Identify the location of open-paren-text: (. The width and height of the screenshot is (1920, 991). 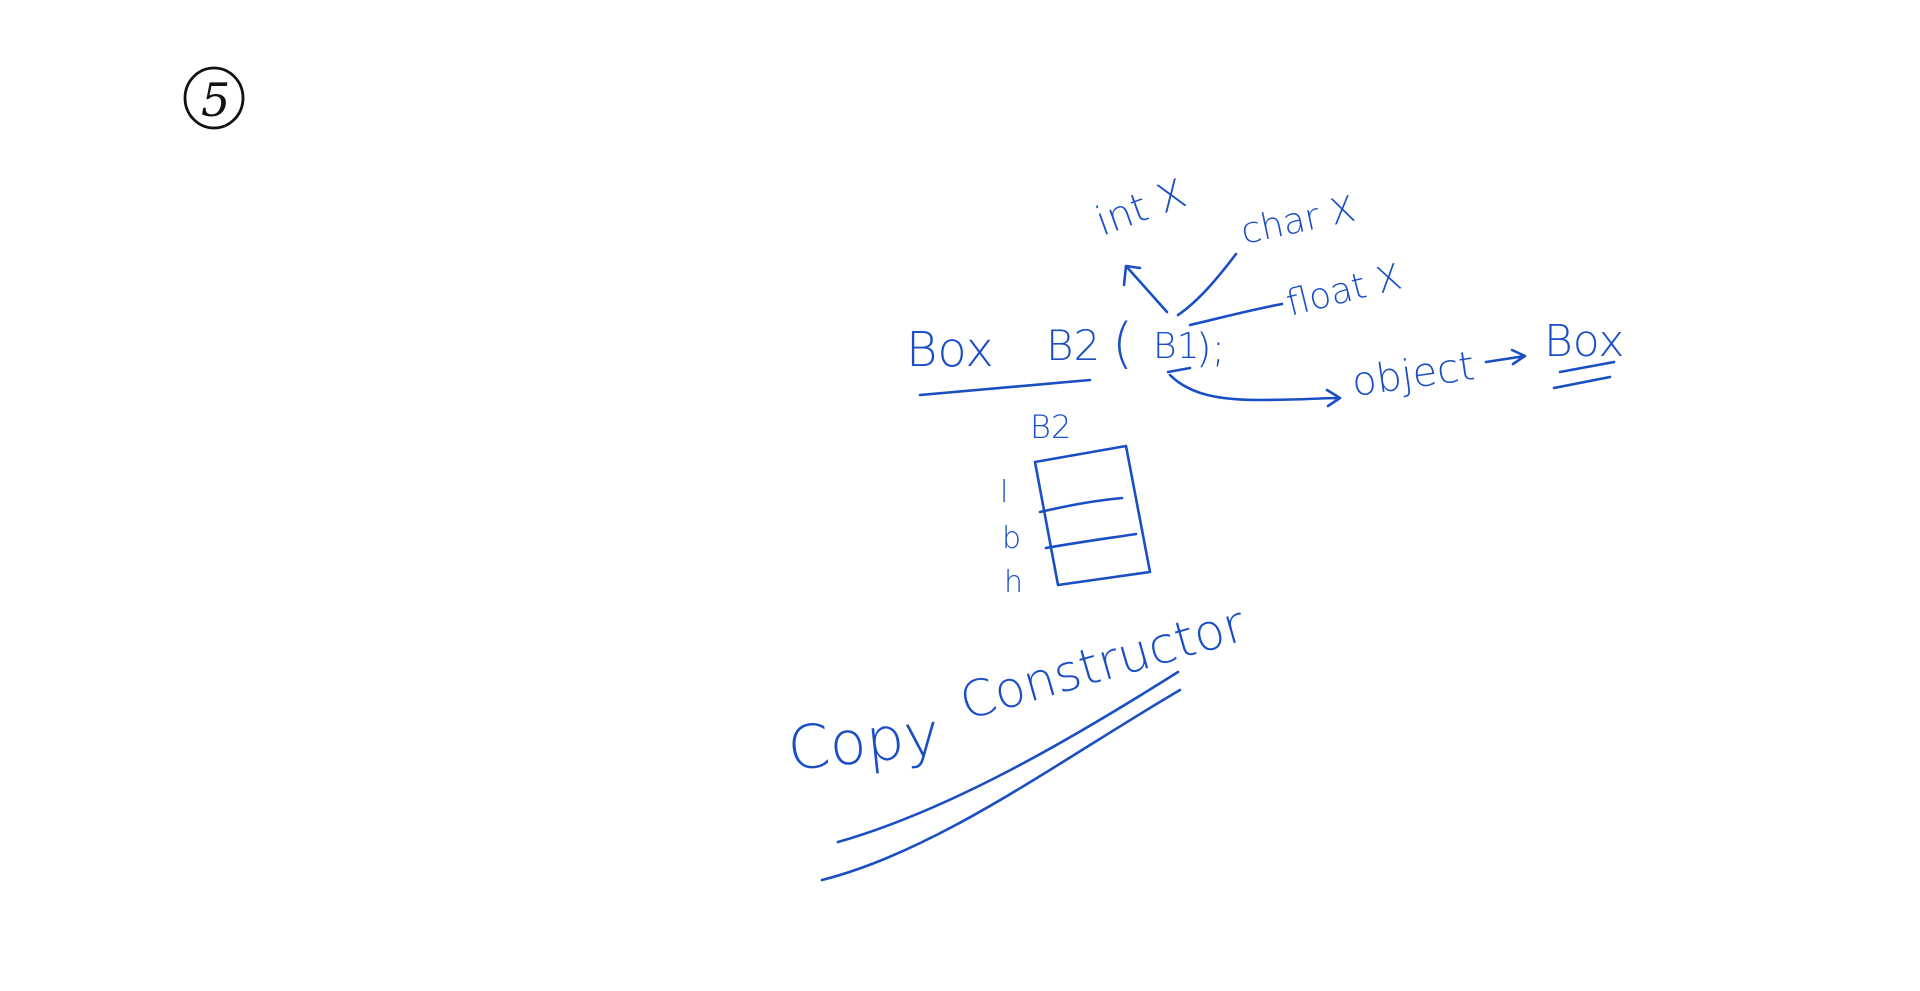
(1122, 343).